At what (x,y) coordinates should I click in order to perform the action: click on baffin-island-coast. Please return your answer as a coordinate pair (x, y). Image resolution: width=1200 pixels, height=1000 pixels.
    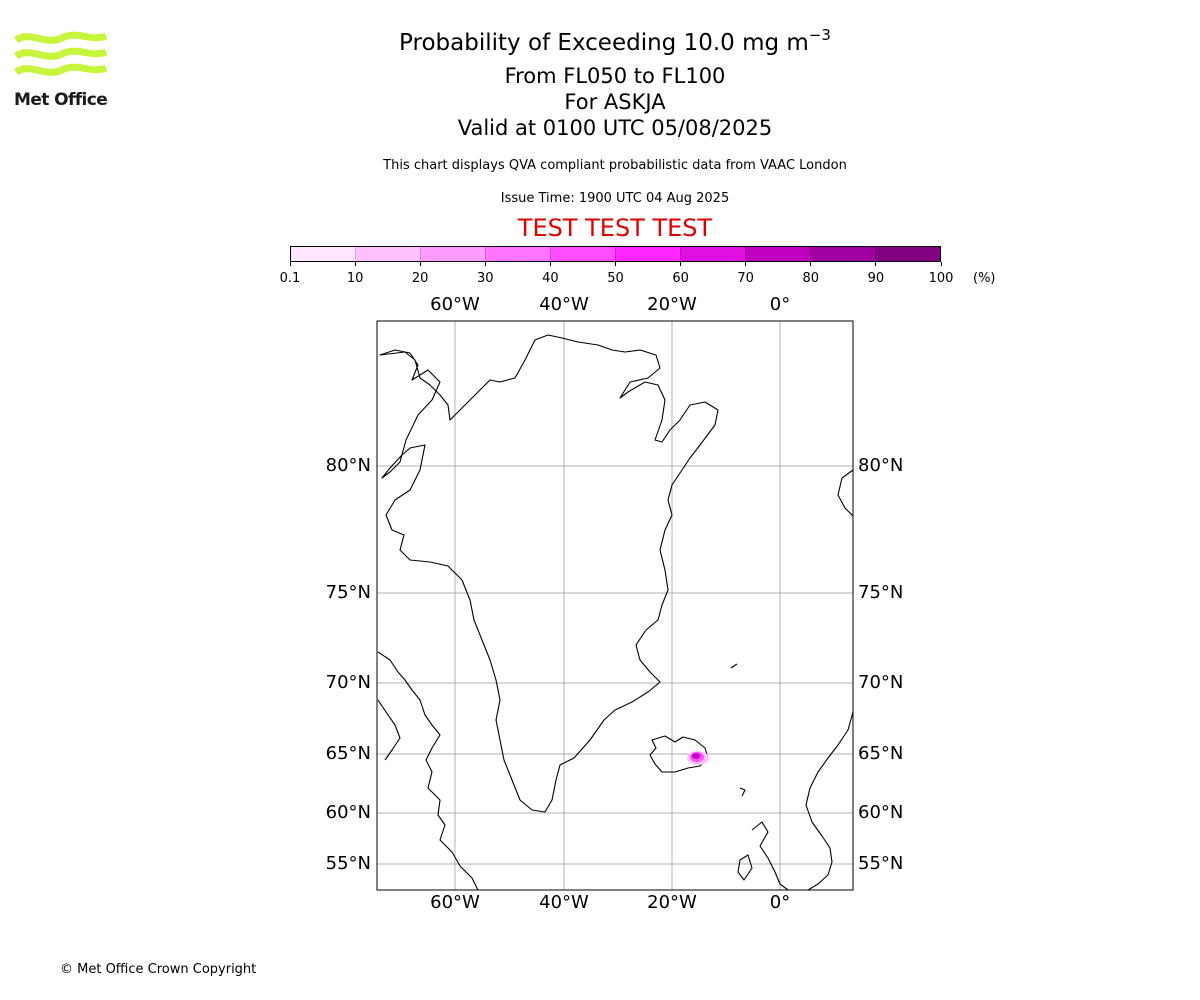
    Looking at the image, I should click on (389, 730).